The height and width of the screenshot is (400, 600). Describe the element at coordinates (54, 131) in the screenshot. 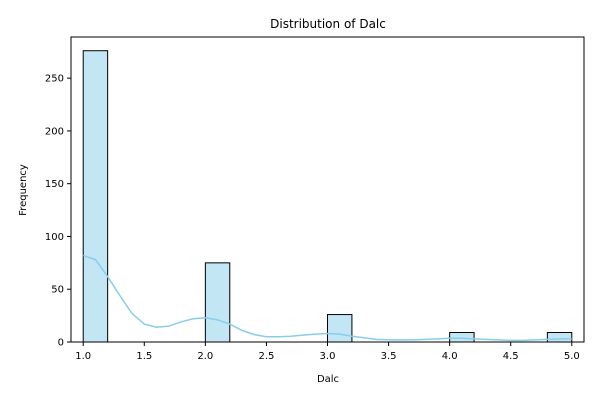

I see `y-tick-label: 200` at that location.